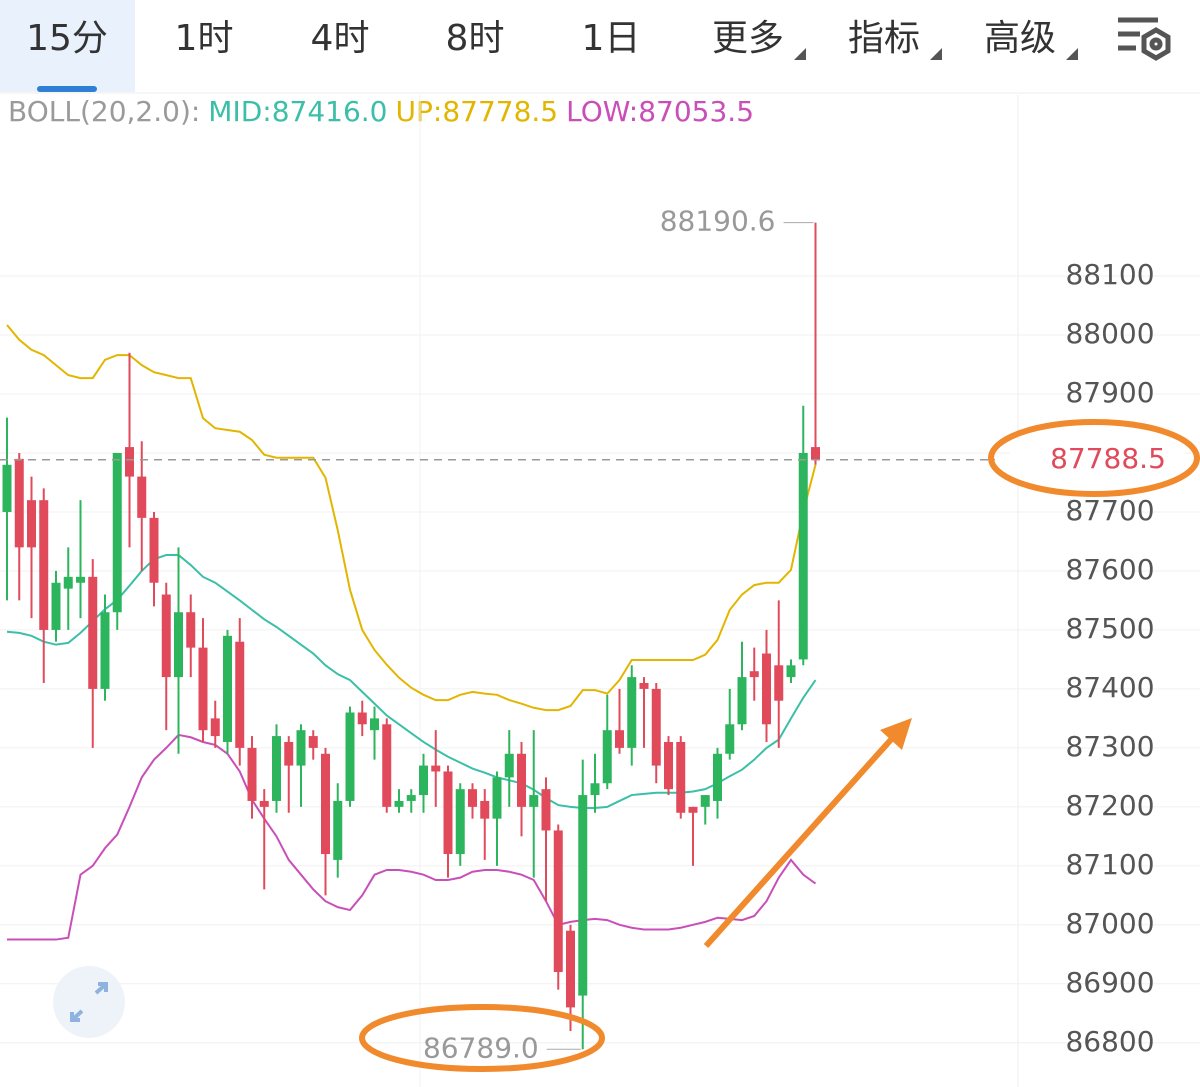  Describe the element at coordinates (1109, 392) in the screenshot. I see `y-tick-label: 87900` at that location.